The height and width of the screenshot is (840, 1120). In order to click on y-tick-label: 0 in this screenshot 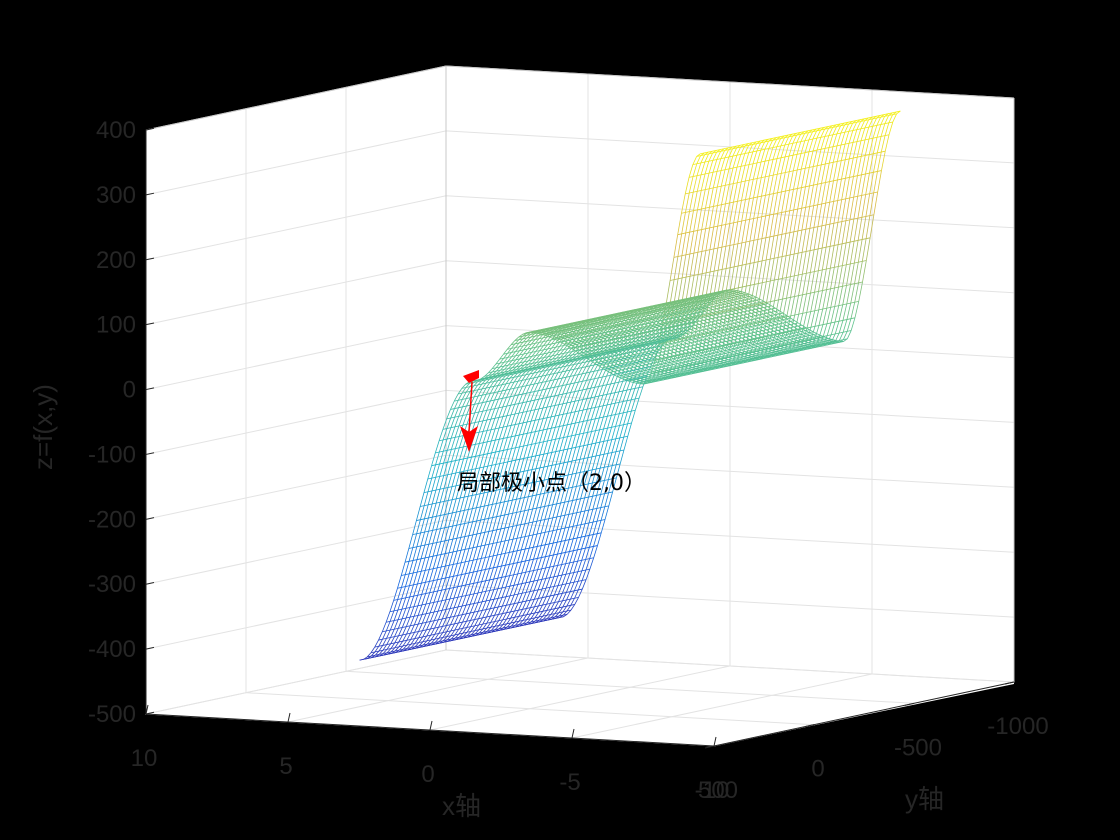, I will do `click(817, 769)`.